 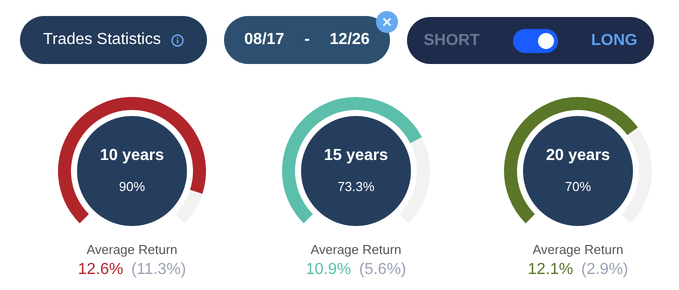 What do you see at coordinates (382, 269) in the screenshot?
I see `text: (5.6%)` at bounding box center [382, 269].